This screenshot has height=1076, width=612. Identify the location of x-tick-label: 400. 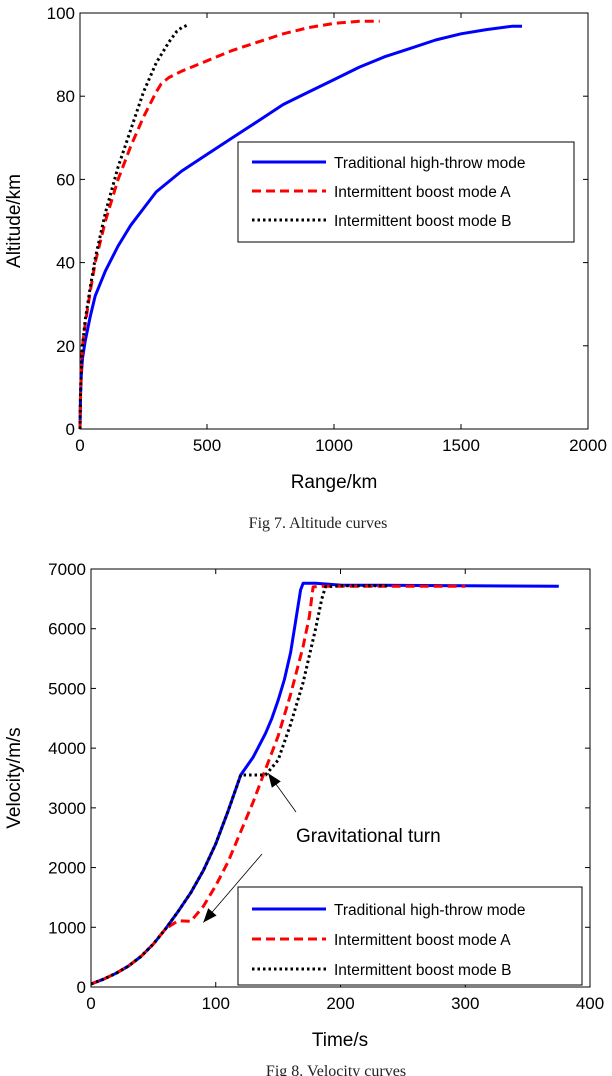
(590, 1003).